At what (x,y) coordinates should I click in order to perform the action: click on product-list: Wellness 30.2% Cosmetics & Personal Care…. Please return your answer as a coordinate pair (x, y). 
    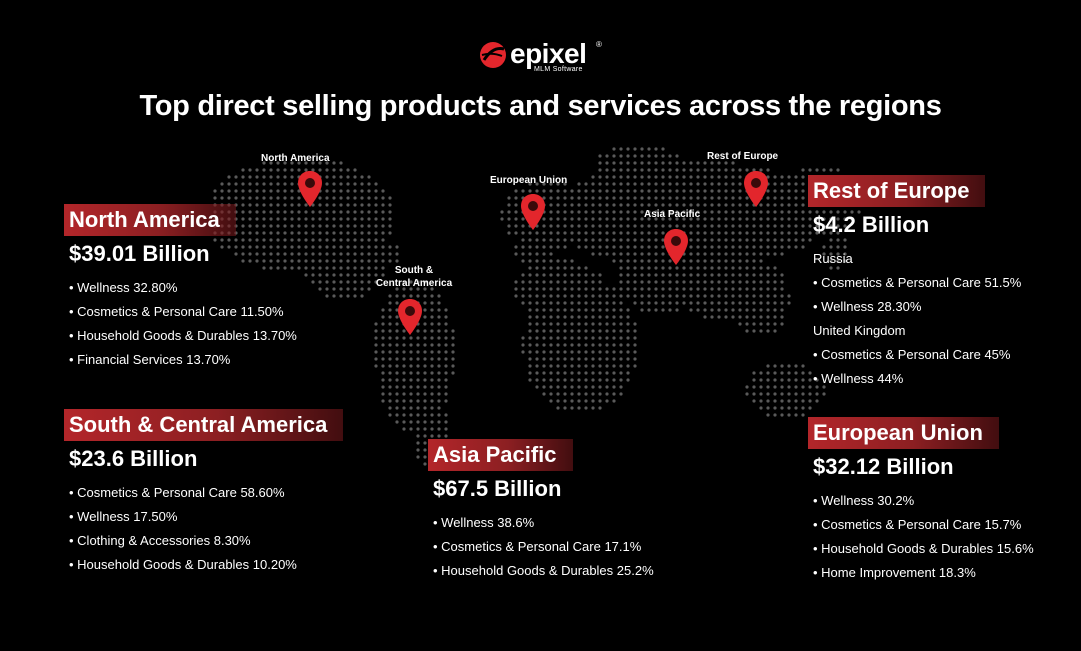
    Looking at the image, I should click on (921, 537).